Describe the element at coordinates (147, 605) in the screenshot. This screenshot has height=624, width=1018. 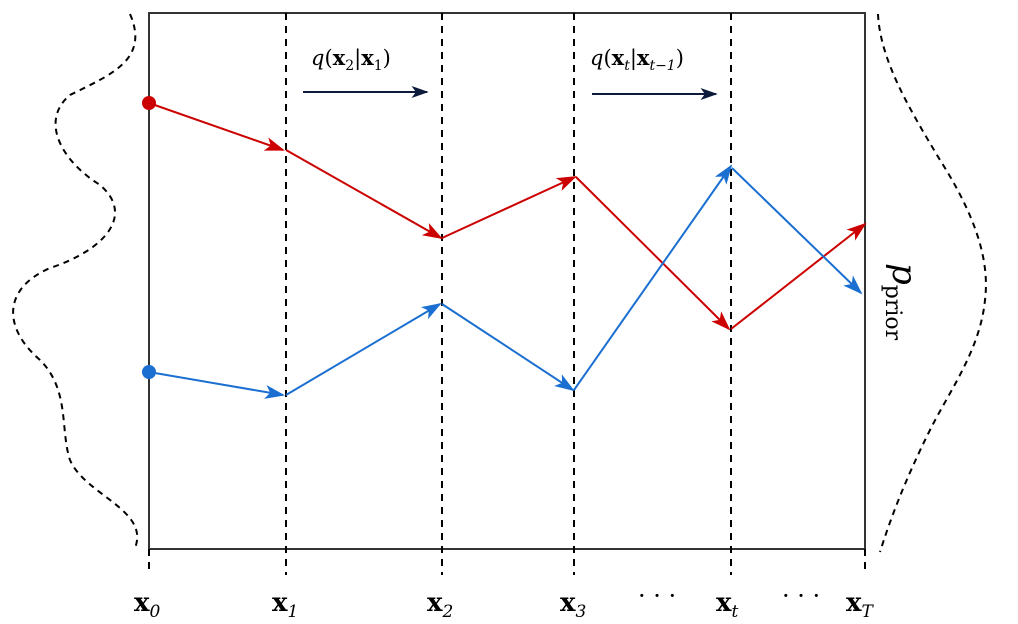
I see `step-label-x0: x0` at that location.